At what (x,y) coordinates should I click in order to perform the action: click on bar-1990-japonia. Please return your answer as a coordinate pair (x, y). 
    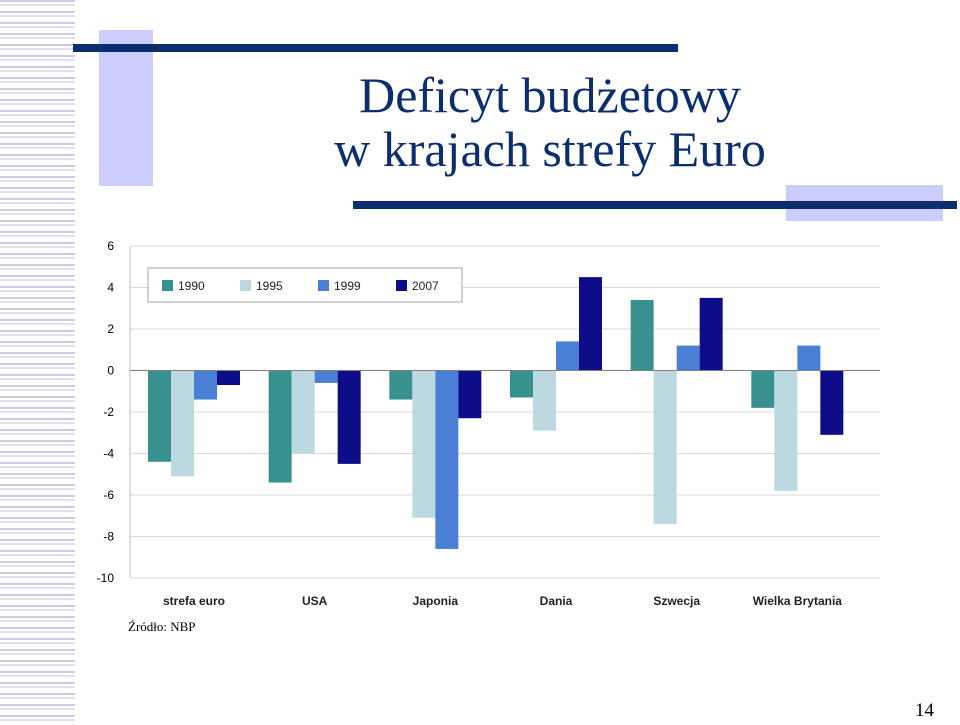
    Looking at the image, I should click on (401, 385).